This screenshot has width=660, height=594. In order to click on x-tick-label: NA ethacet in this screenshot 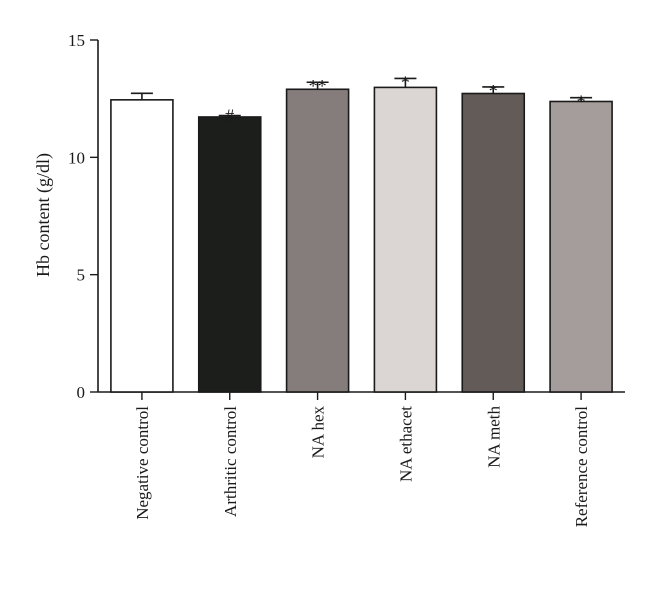, I will do `click(405, 444)`.